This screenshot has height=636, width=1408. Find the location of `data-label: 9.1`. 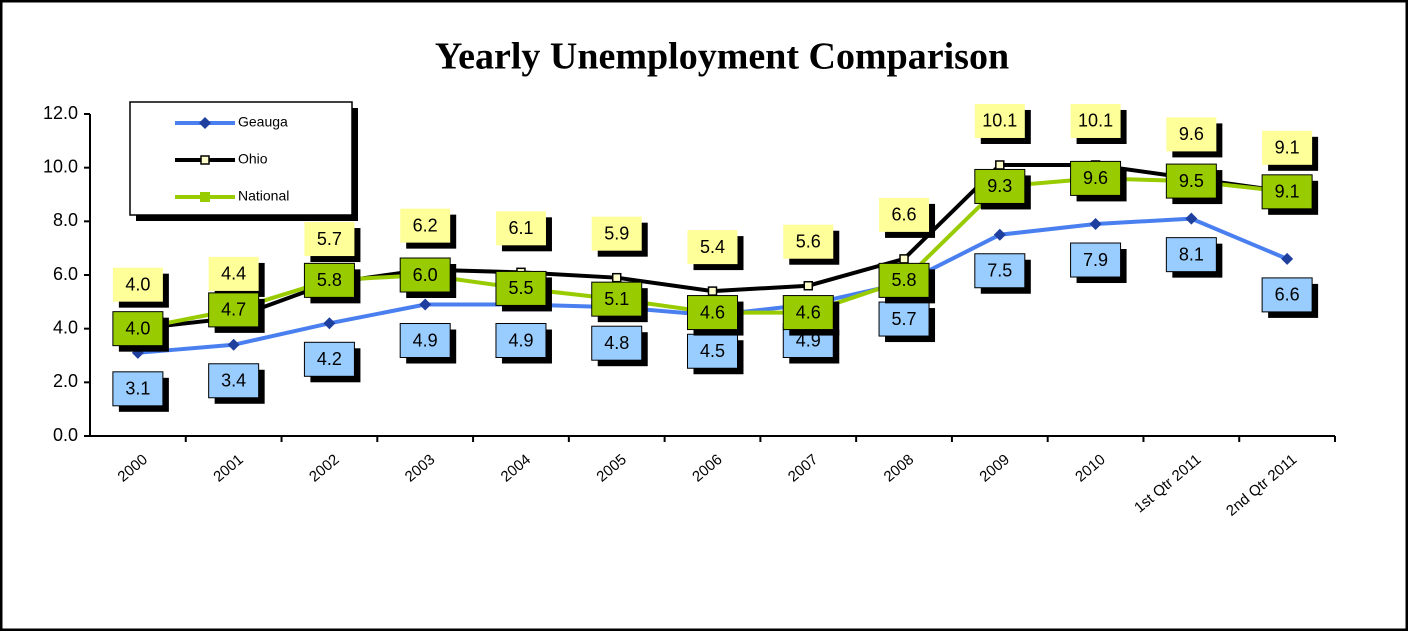

data-label: 9.1 is located at coordinates (1287, 148).